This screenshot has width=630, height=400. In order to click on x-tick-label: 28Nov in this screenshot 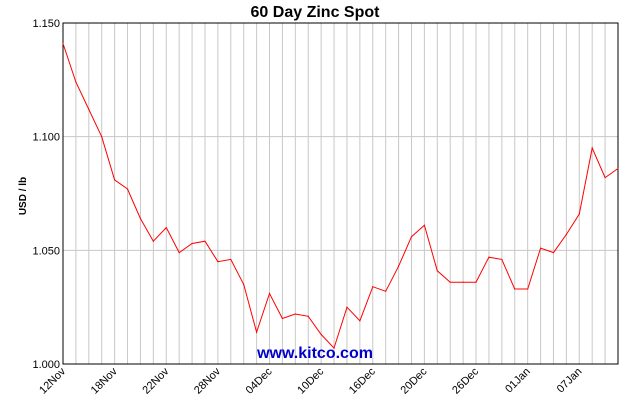, I will do `click(207, 380)`.